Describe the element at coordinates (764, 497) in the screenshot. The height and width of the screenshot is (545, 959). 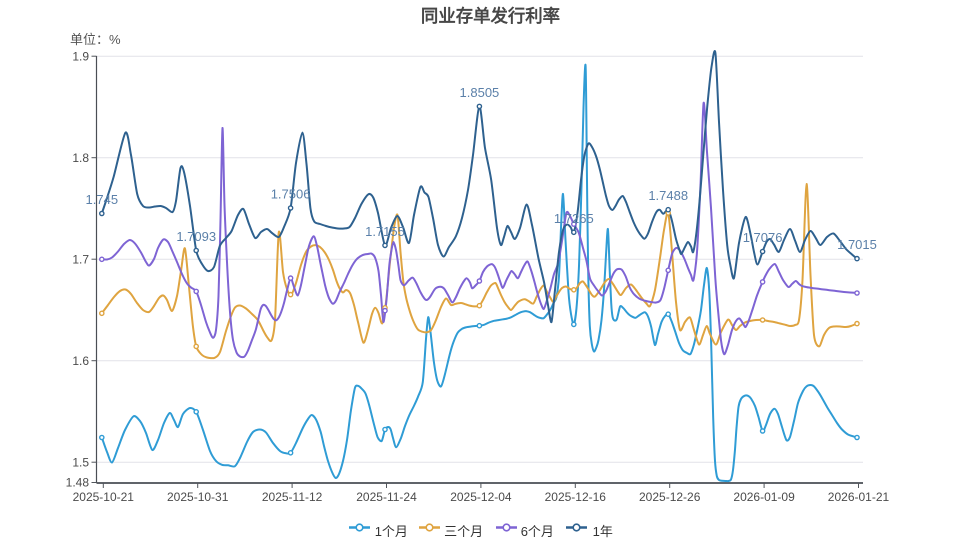
I see `svg-text: 2026-01-09` at that location.